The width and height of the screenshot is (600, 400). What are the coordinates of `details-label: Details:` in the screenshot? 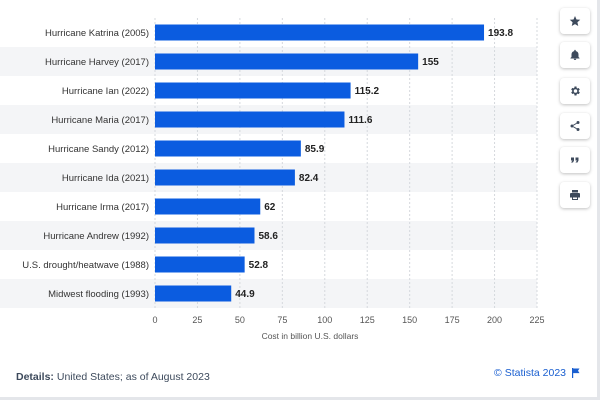 It's located at (35, 377).